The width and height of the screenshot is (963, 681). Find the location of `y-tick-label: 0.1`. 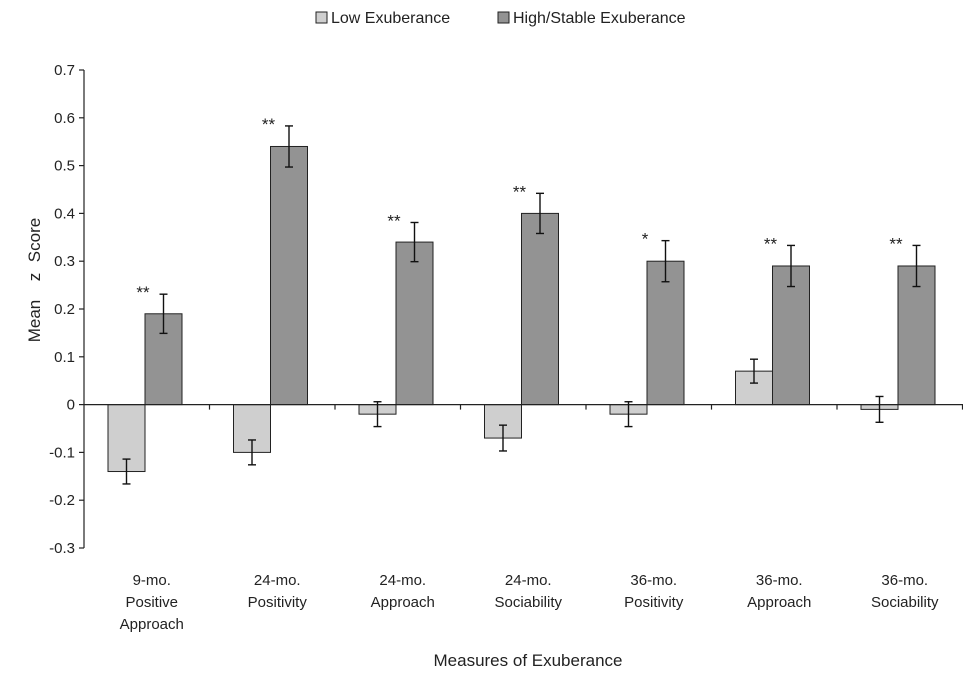

y-tick-label: 0.1 is located at coordinates (64, 357).